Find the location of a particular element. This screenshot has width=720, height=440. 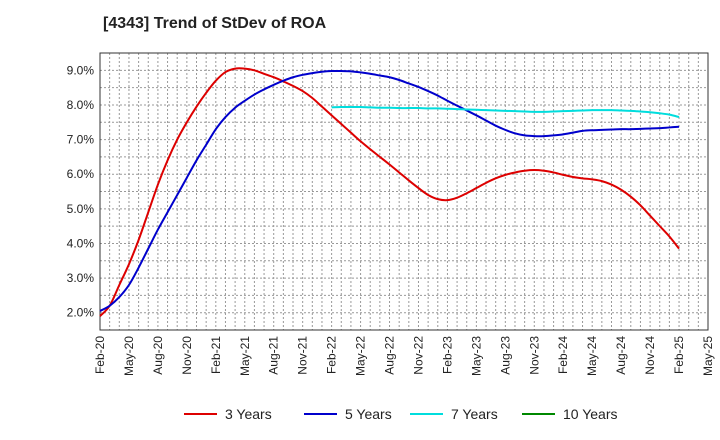

x-tick-label: Aug-20 is located at coordinates (158, 355).